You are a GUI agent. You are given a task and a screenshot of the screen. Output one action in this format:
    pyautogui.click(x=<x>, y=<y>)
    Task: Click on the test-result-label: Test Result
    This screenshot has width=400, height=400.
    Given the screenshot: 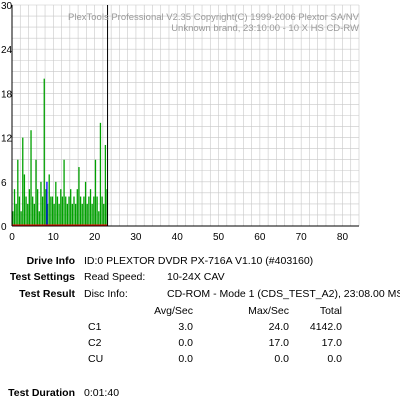 What is the action you would take?
    pyautogui.click(x=47, y=294)
    